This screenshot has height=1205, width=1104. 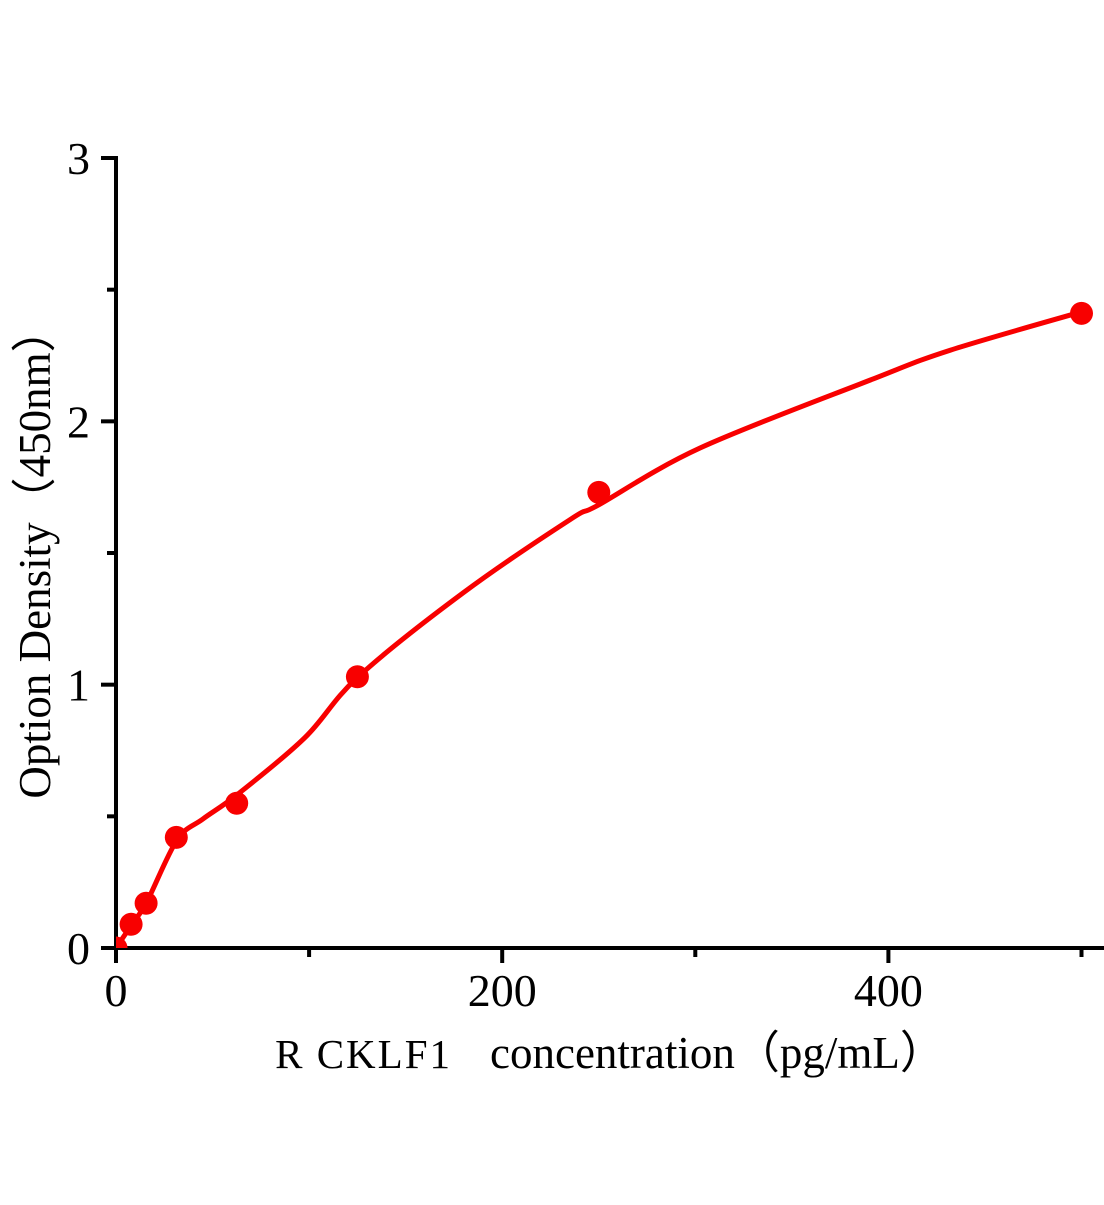 What do you see at coordinates (78, 421) in the screenshot?
I see `y-tick-label: 2` at bounding box center [78, 421].